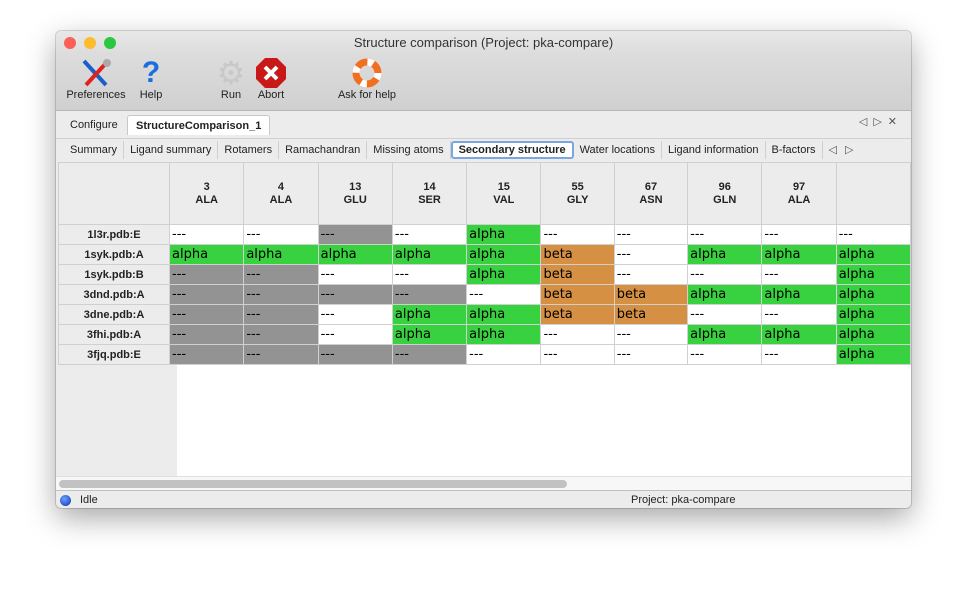 This screenshot has width=967, height=589. What do you see at coordinates (94, 125) in the screenshot?
I see `tab-configure: Configure` at bounding box center [94, 125].